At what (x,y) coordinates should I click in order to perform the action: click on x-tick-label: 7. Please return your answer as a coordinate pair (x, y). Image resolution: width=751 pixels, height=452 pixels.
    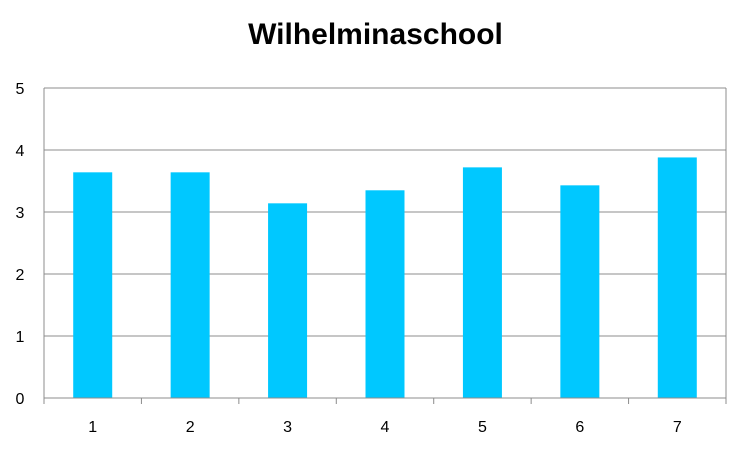
    Looking at the image, I should click on (677, 427).